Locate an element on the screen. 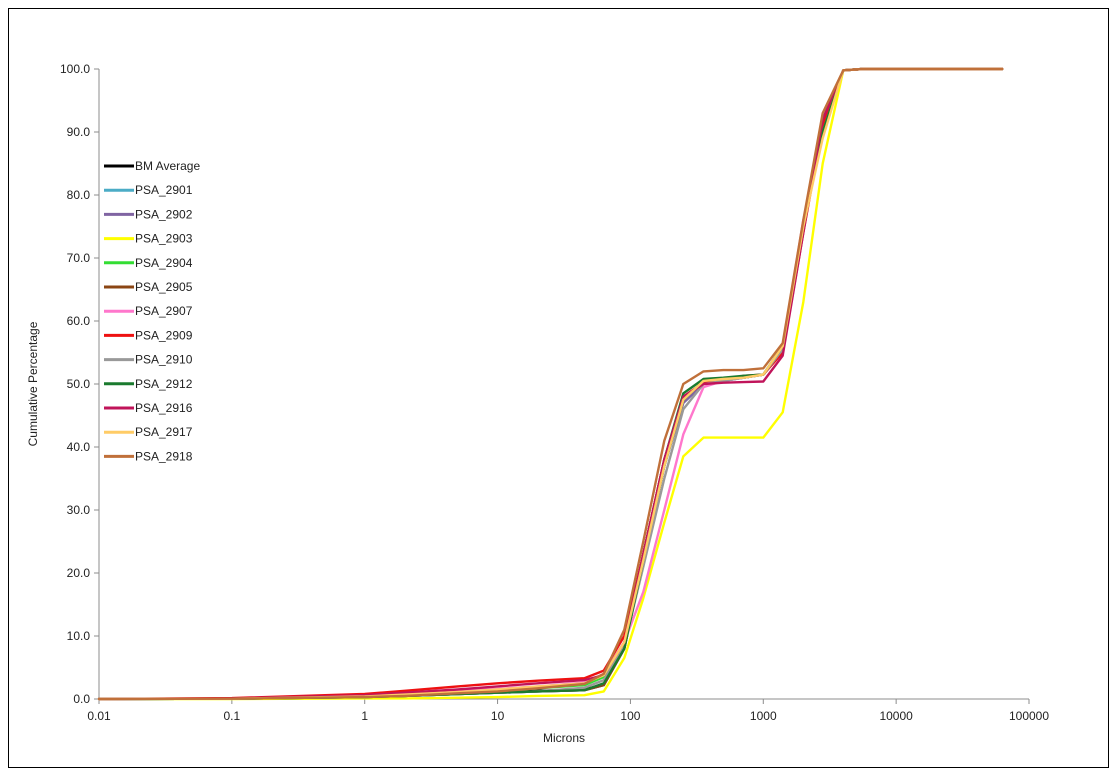  legend-item: PSA_2912 is located at coordinates (148, 384).